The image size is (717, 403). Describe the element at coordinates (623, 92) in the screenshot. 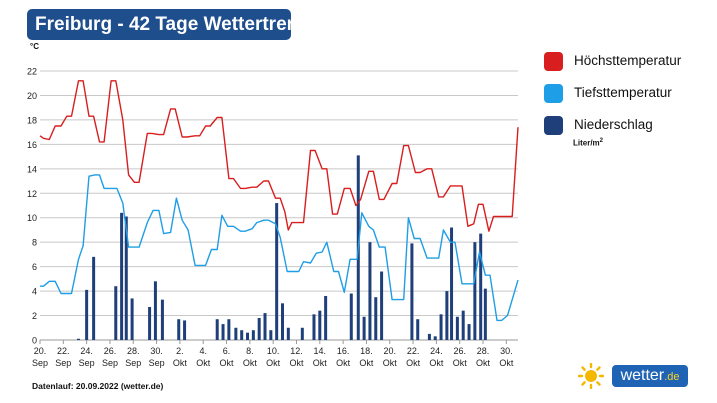

I see `legend-label-min-temp: Tiefsttemperatur` at that location.